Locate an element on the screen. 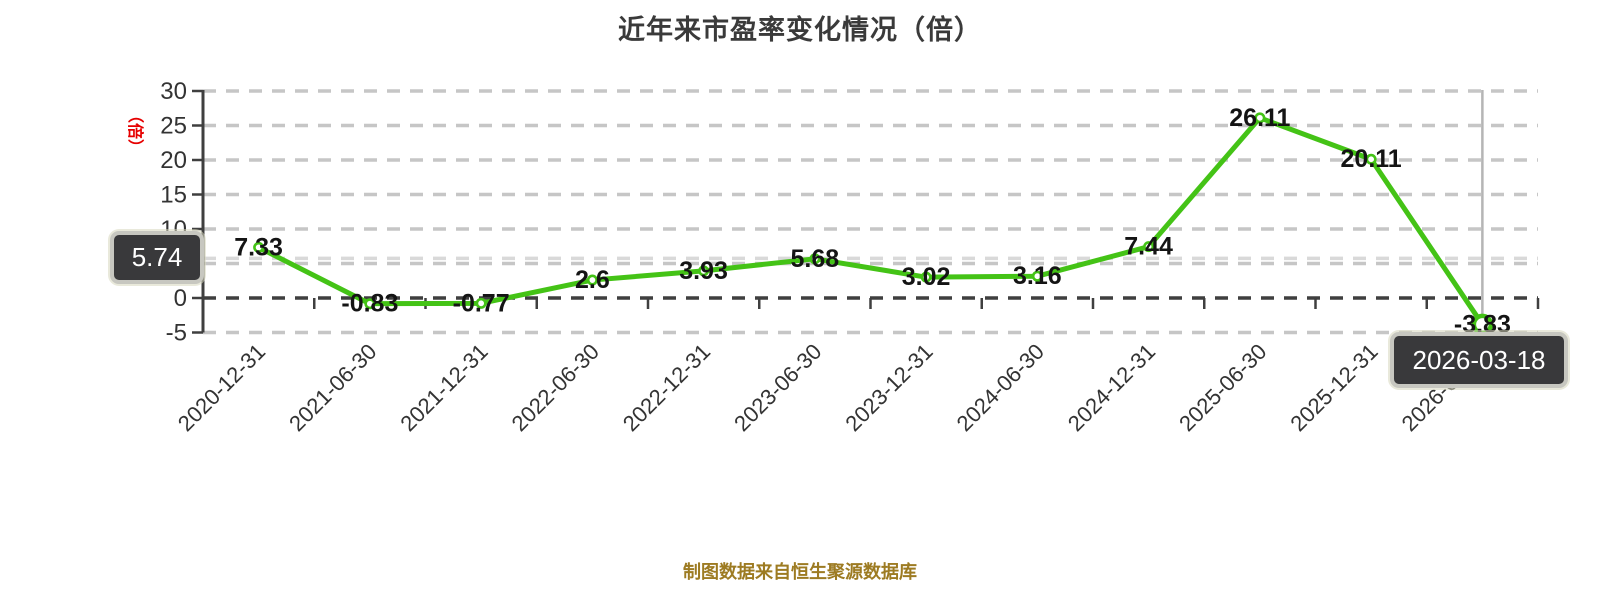  data-point-label: 3.93 is located at coordinates (703, 271).